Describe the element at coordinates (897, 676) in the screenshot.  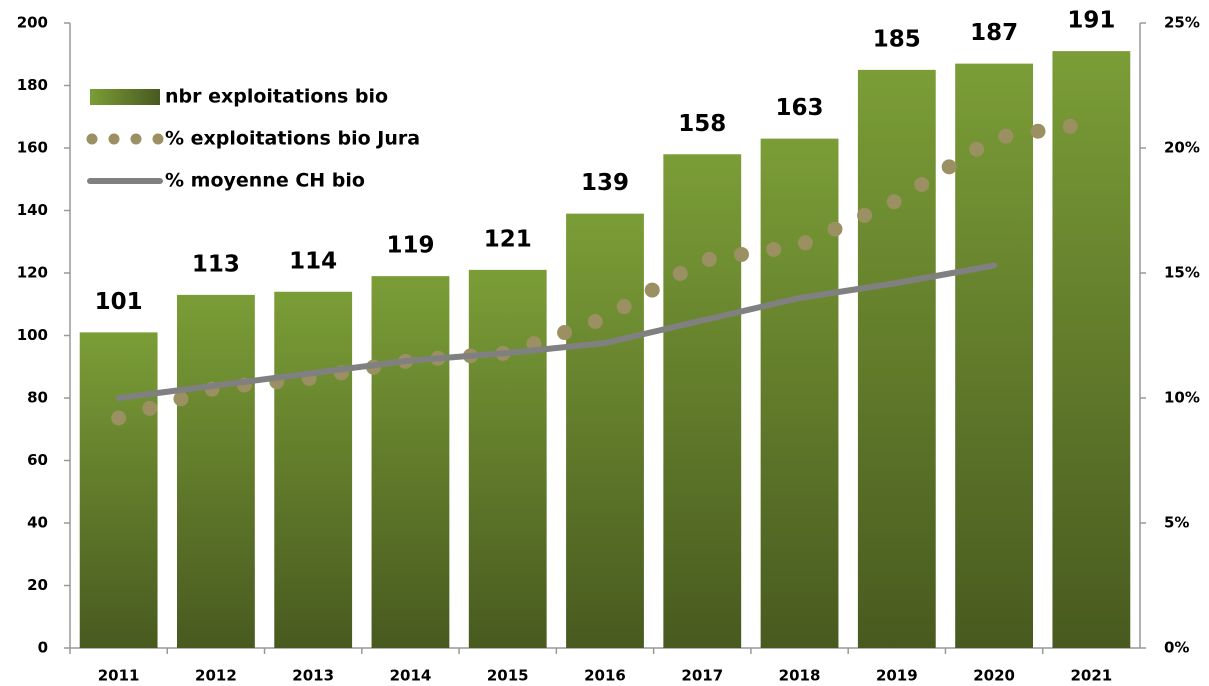
I see `x-tick-label: 2019` at that location.